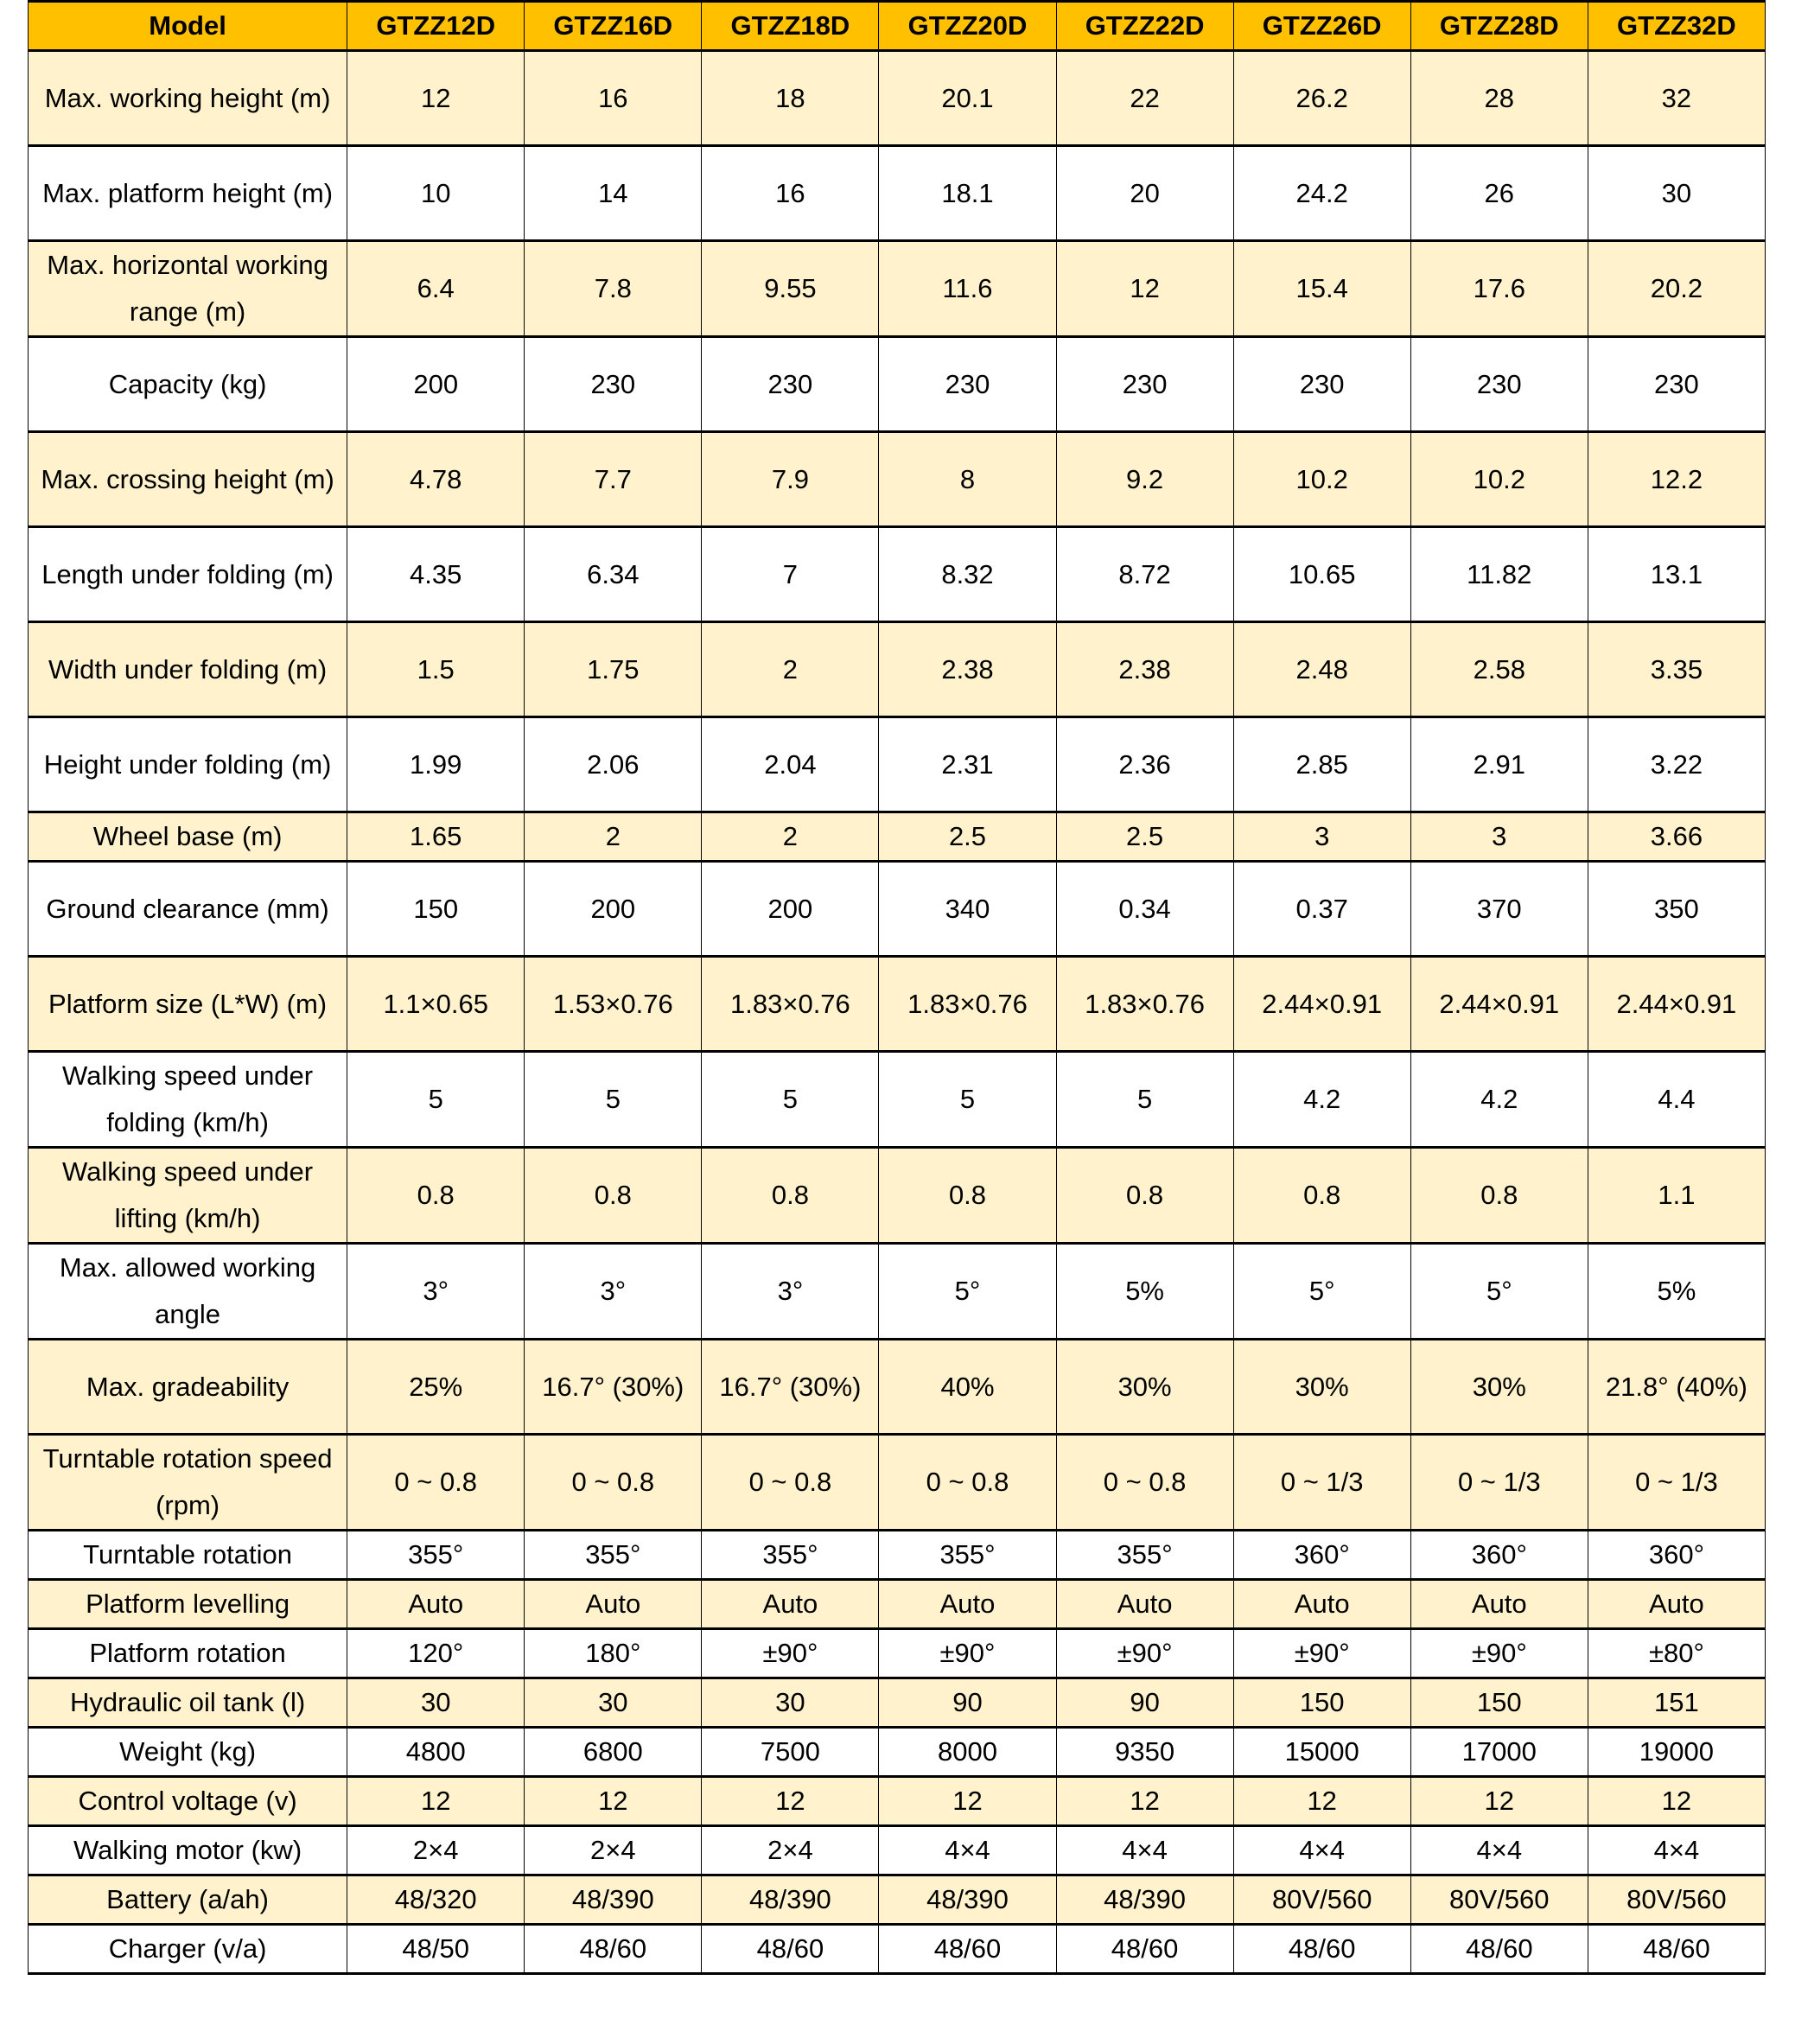  I want to click on value-cell: 200, so click(790, 909).